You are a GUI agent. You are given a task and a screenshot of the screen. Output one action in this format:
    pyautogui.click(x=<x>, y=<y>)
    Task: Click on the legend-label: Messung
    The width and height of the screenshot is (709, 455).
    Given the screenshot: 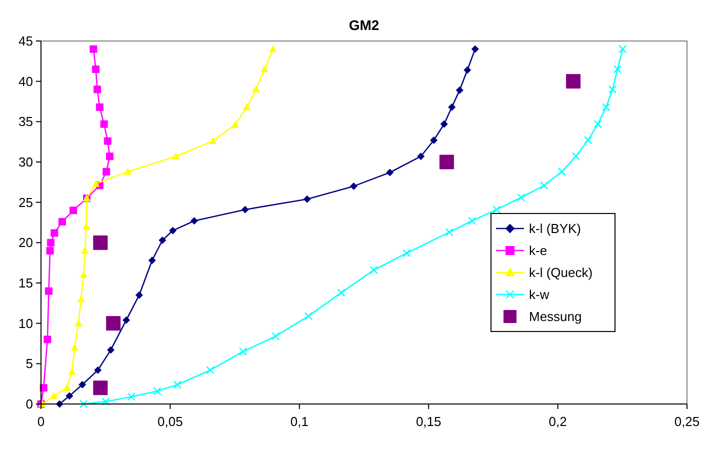 What is the action you would take?
    pyautogui.click(x=555, y=316)
    